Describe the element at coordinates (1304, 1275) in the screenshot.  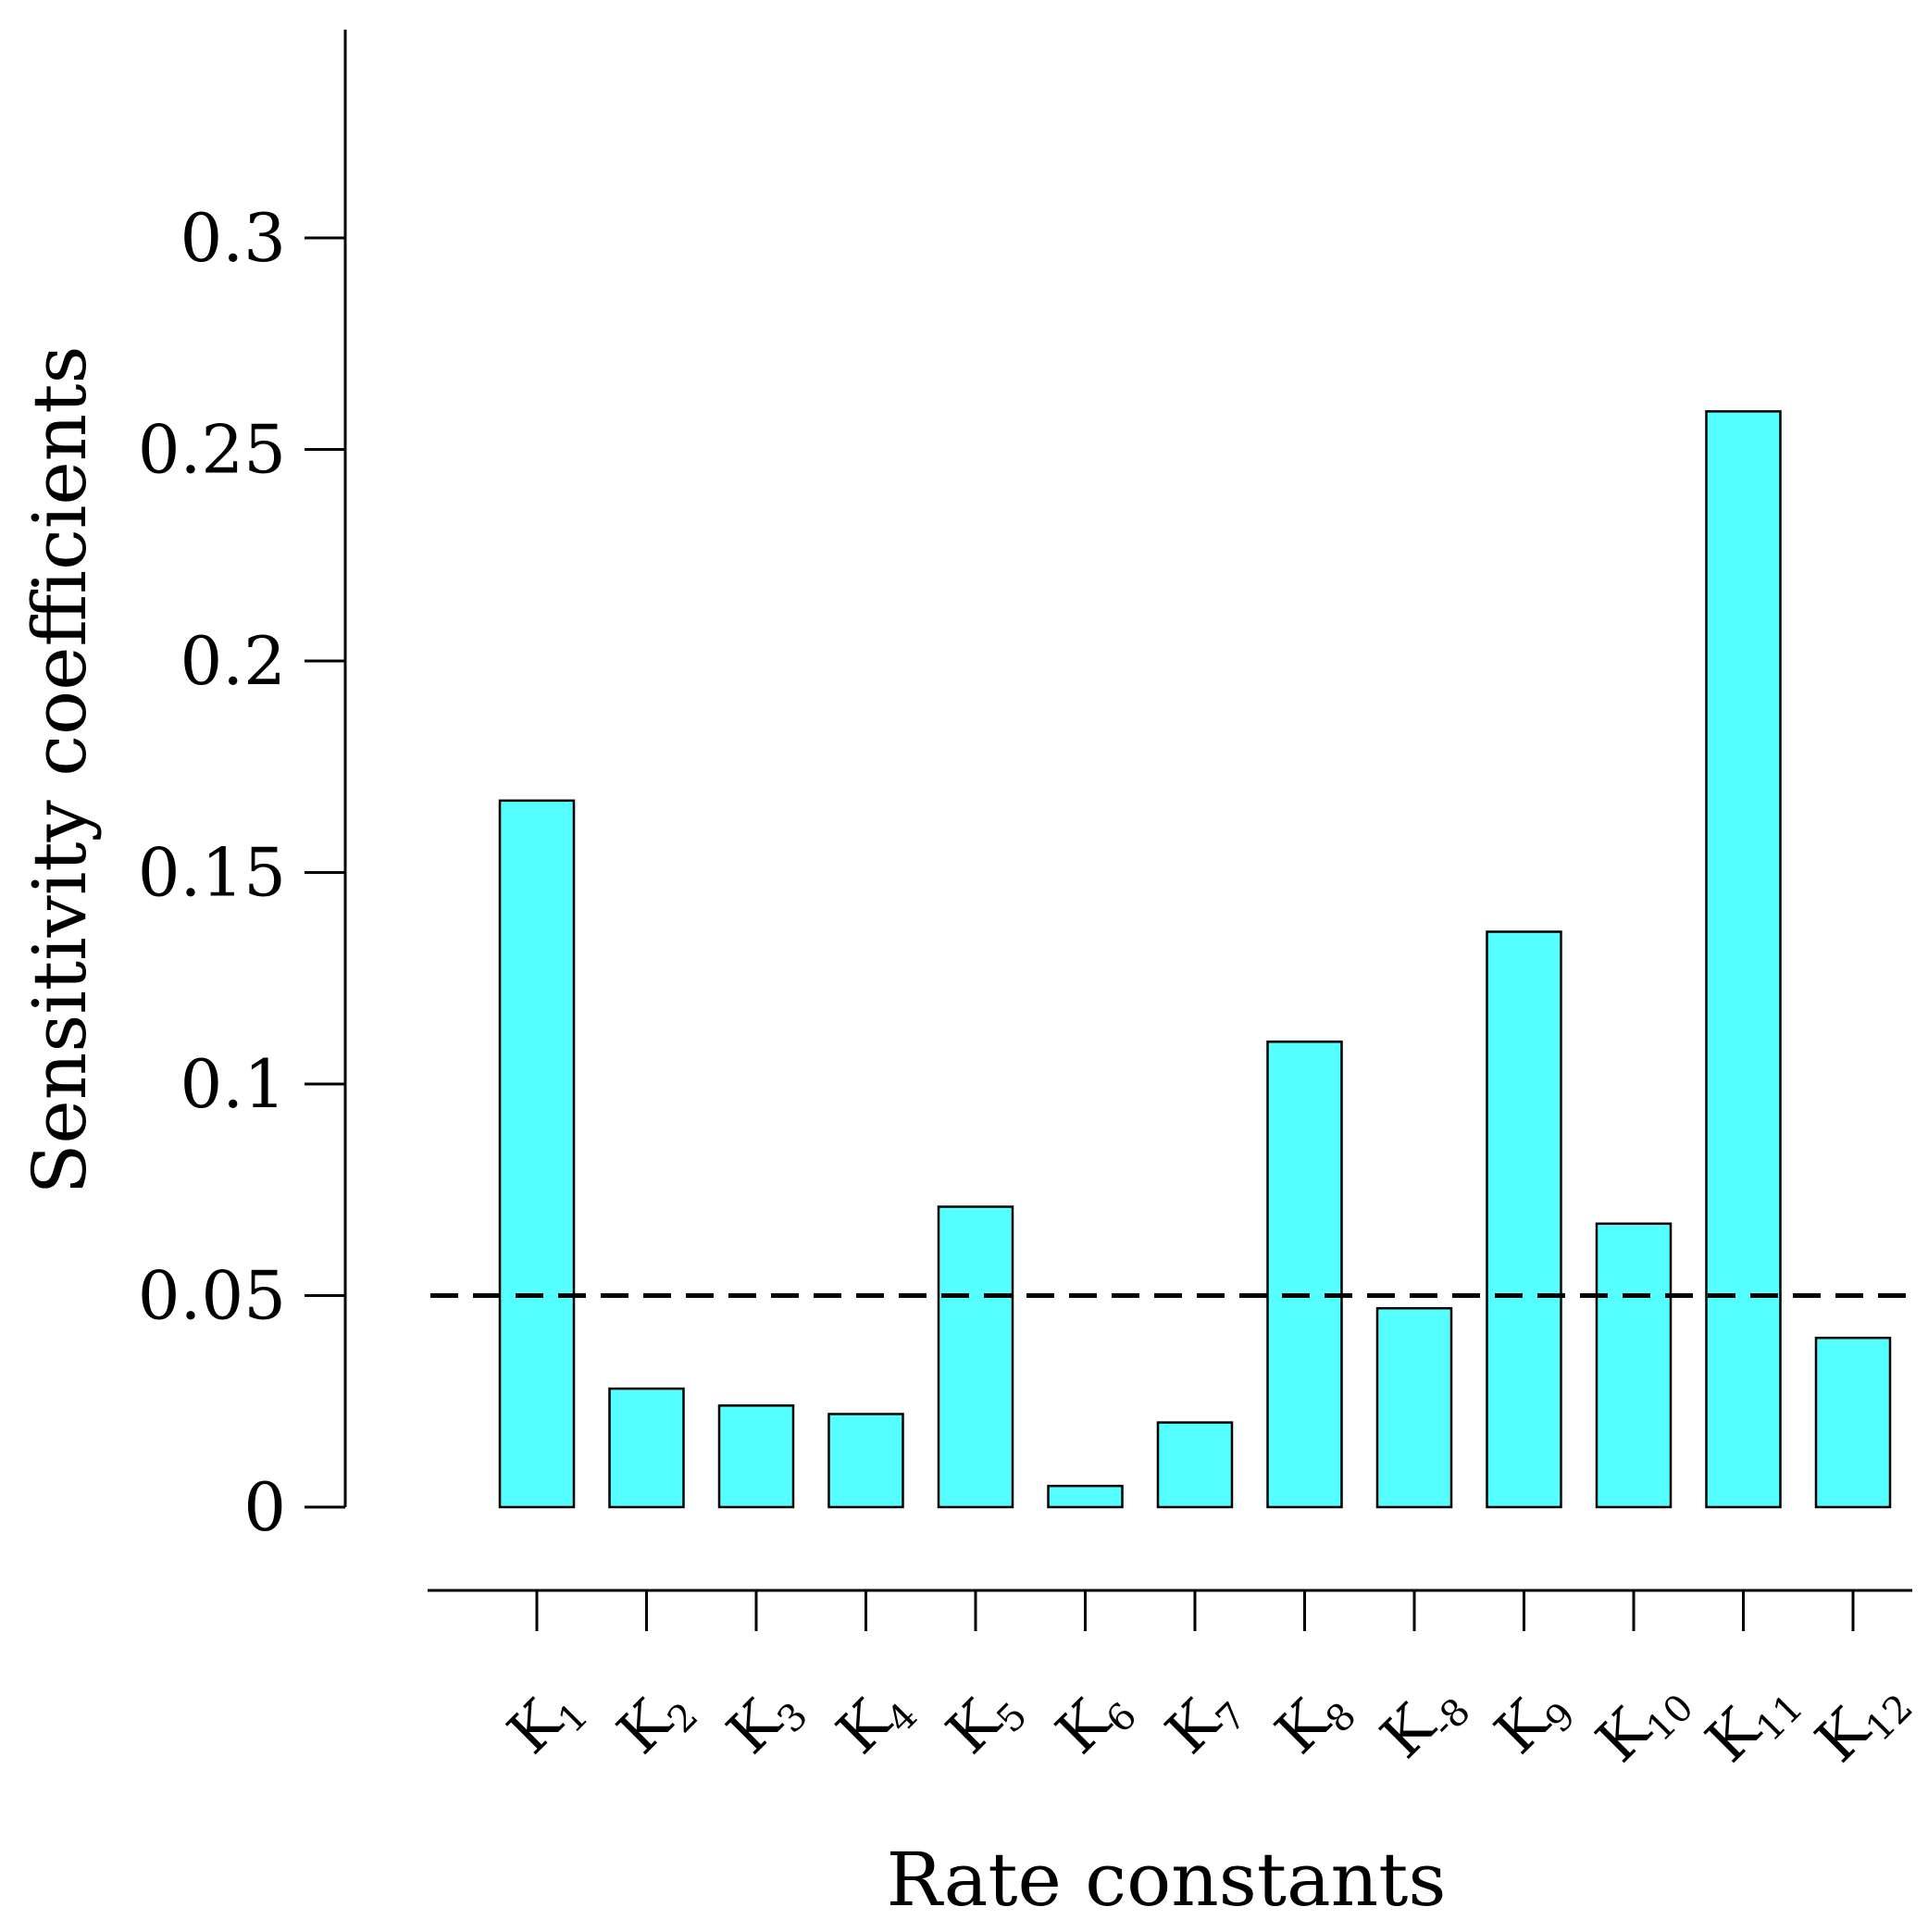
I see `bar-k8` at that location.